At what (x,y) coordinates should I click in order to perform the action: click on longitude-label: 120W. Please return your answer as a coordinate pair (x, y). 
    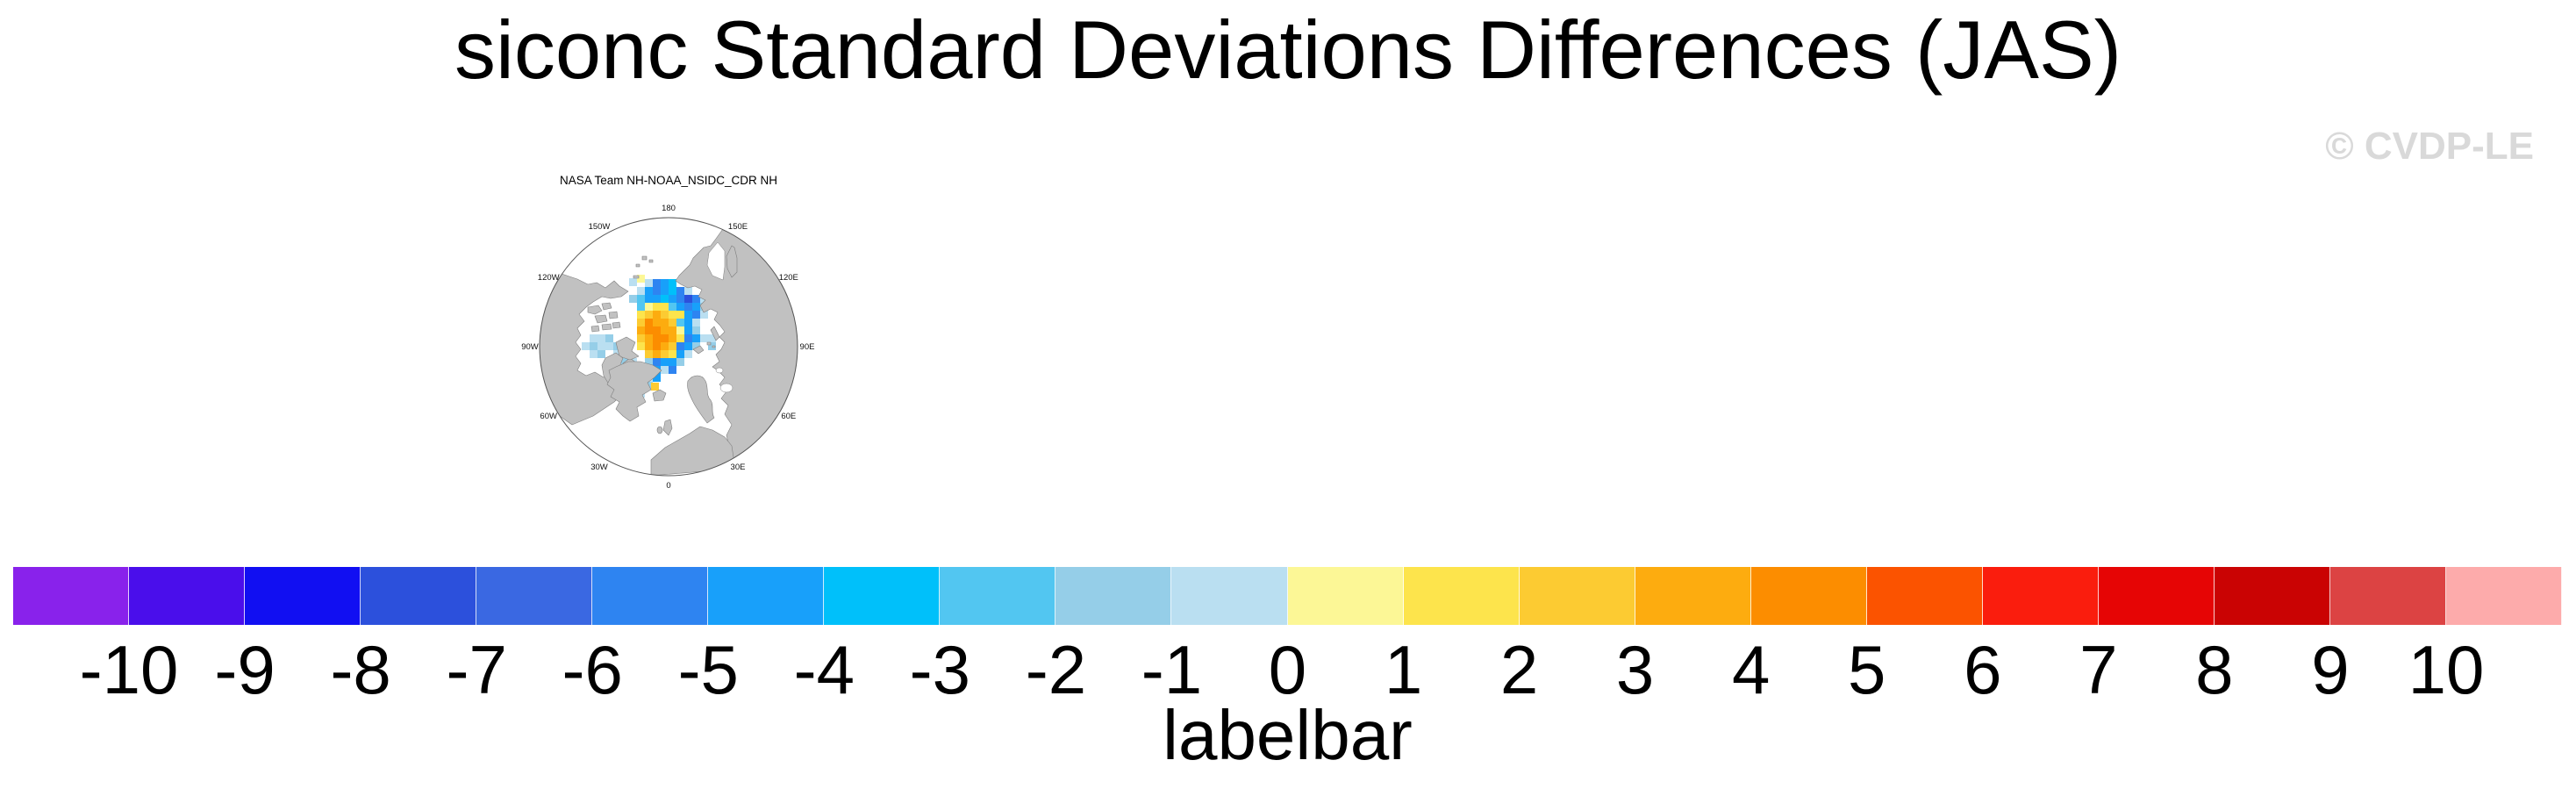
    Looking at the image, I should click on (549, 278).